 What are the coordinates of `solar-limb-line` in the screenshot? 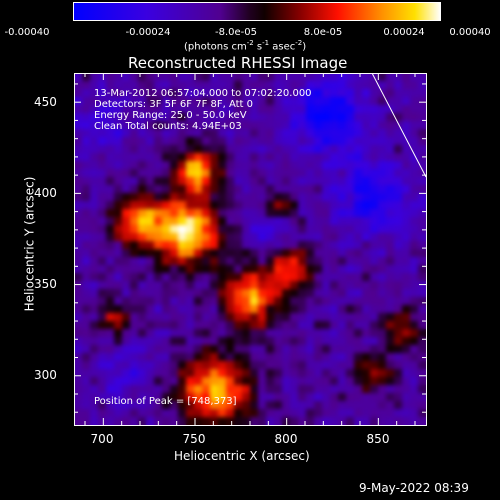 It's located at (398, 125).